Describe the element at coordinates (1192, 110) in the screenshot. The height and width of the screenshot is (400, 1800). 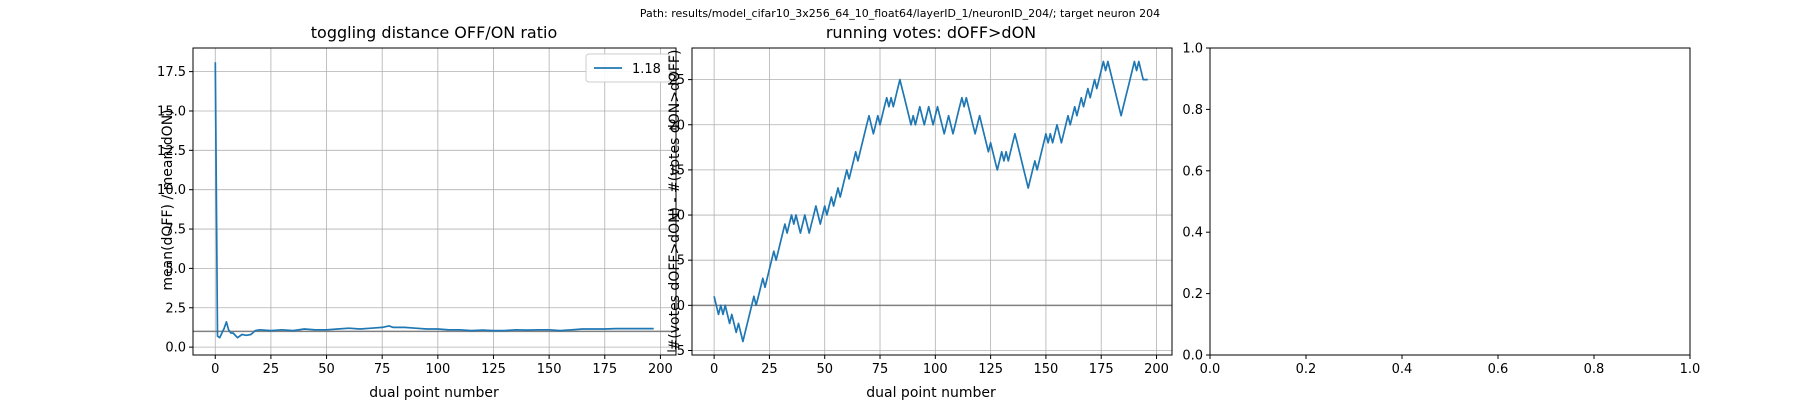
I see `y-tick-label-4: 0.8` at that location.